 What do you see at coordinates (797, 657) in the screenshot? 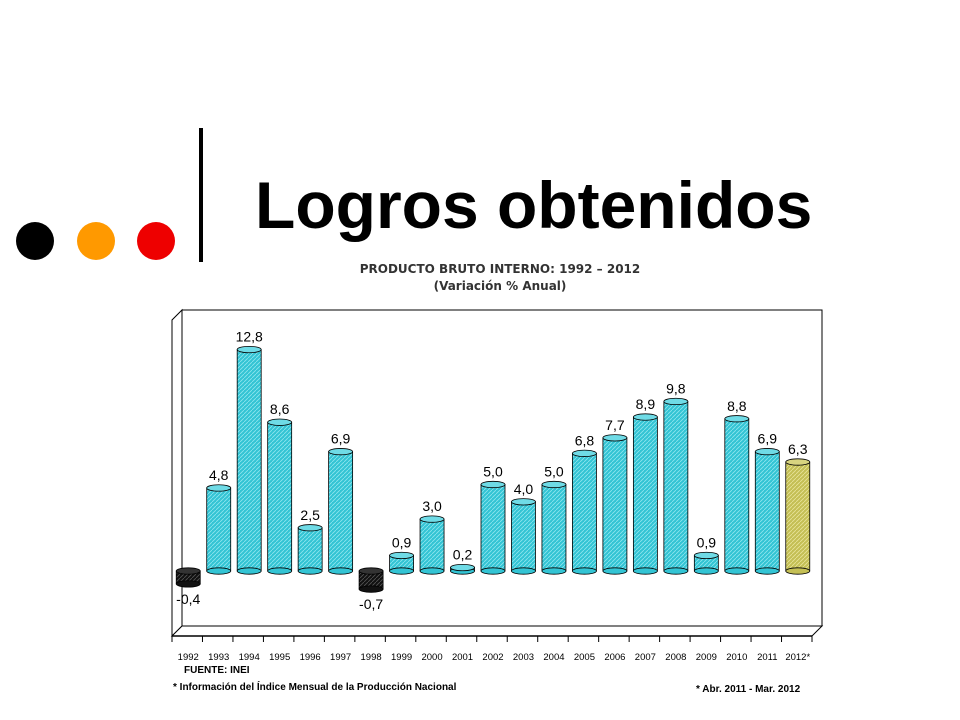
I see `x-tick-label: 2012*` at bounding box center [797, 657].